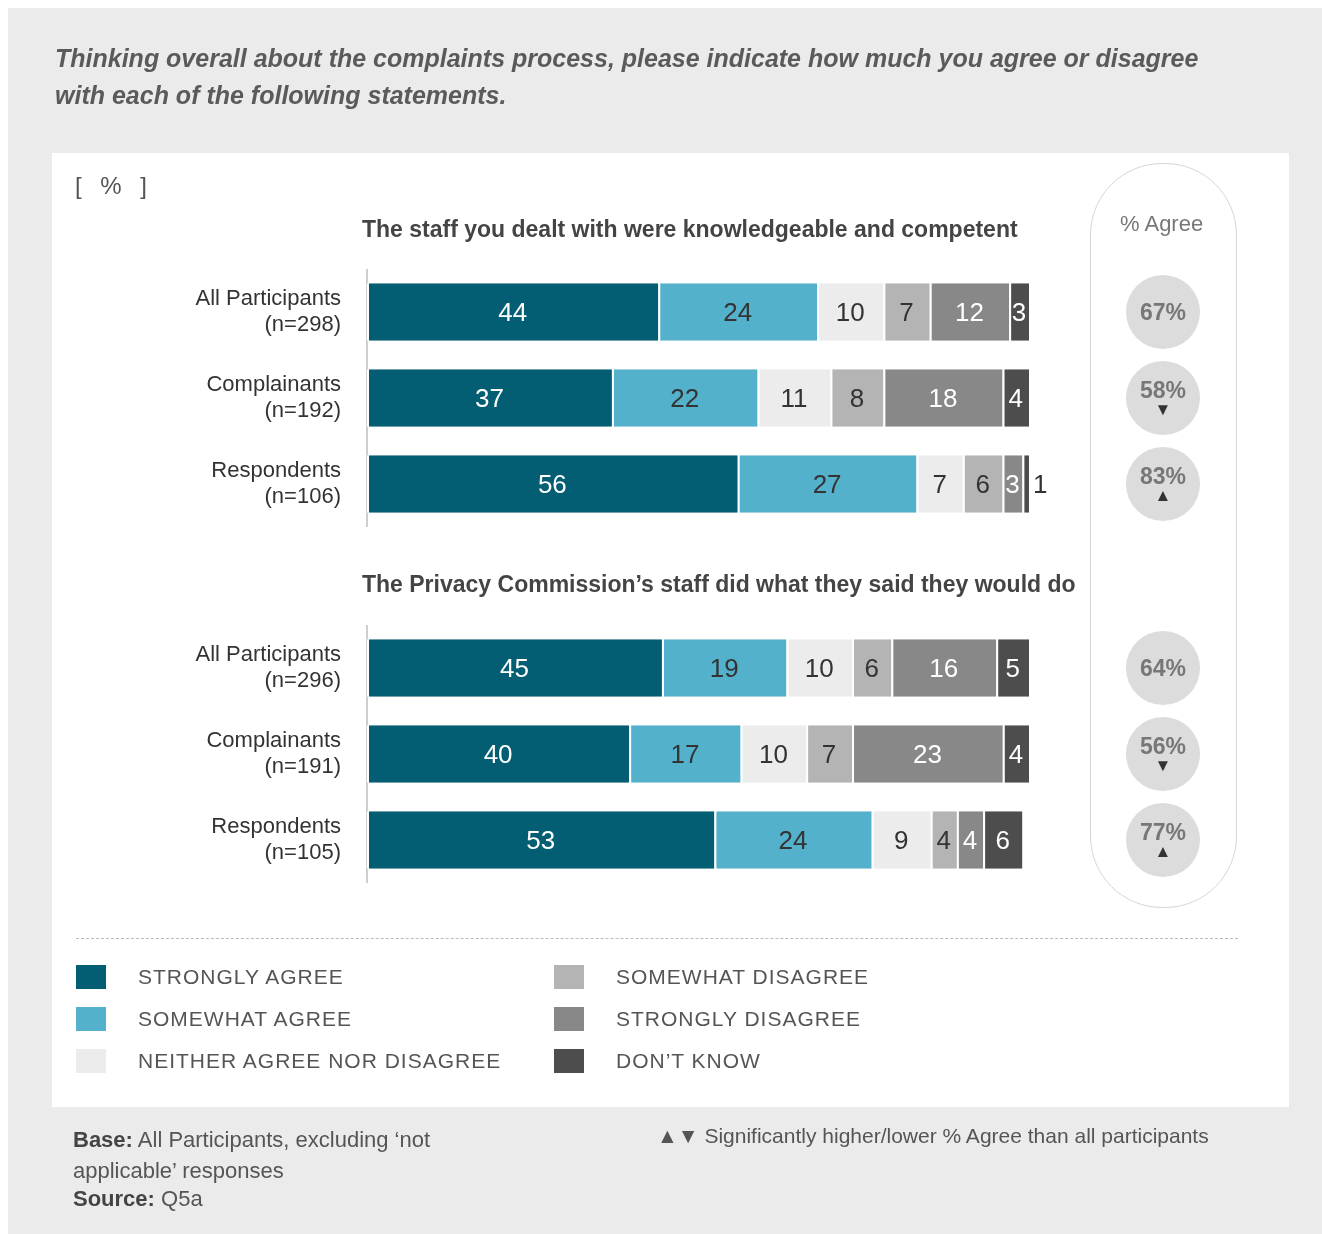  What do you see at coordinates (241, 977) in the screenshot?
I see `legend-label: STRONGLY AGREE` at bounding box center [241, 977].